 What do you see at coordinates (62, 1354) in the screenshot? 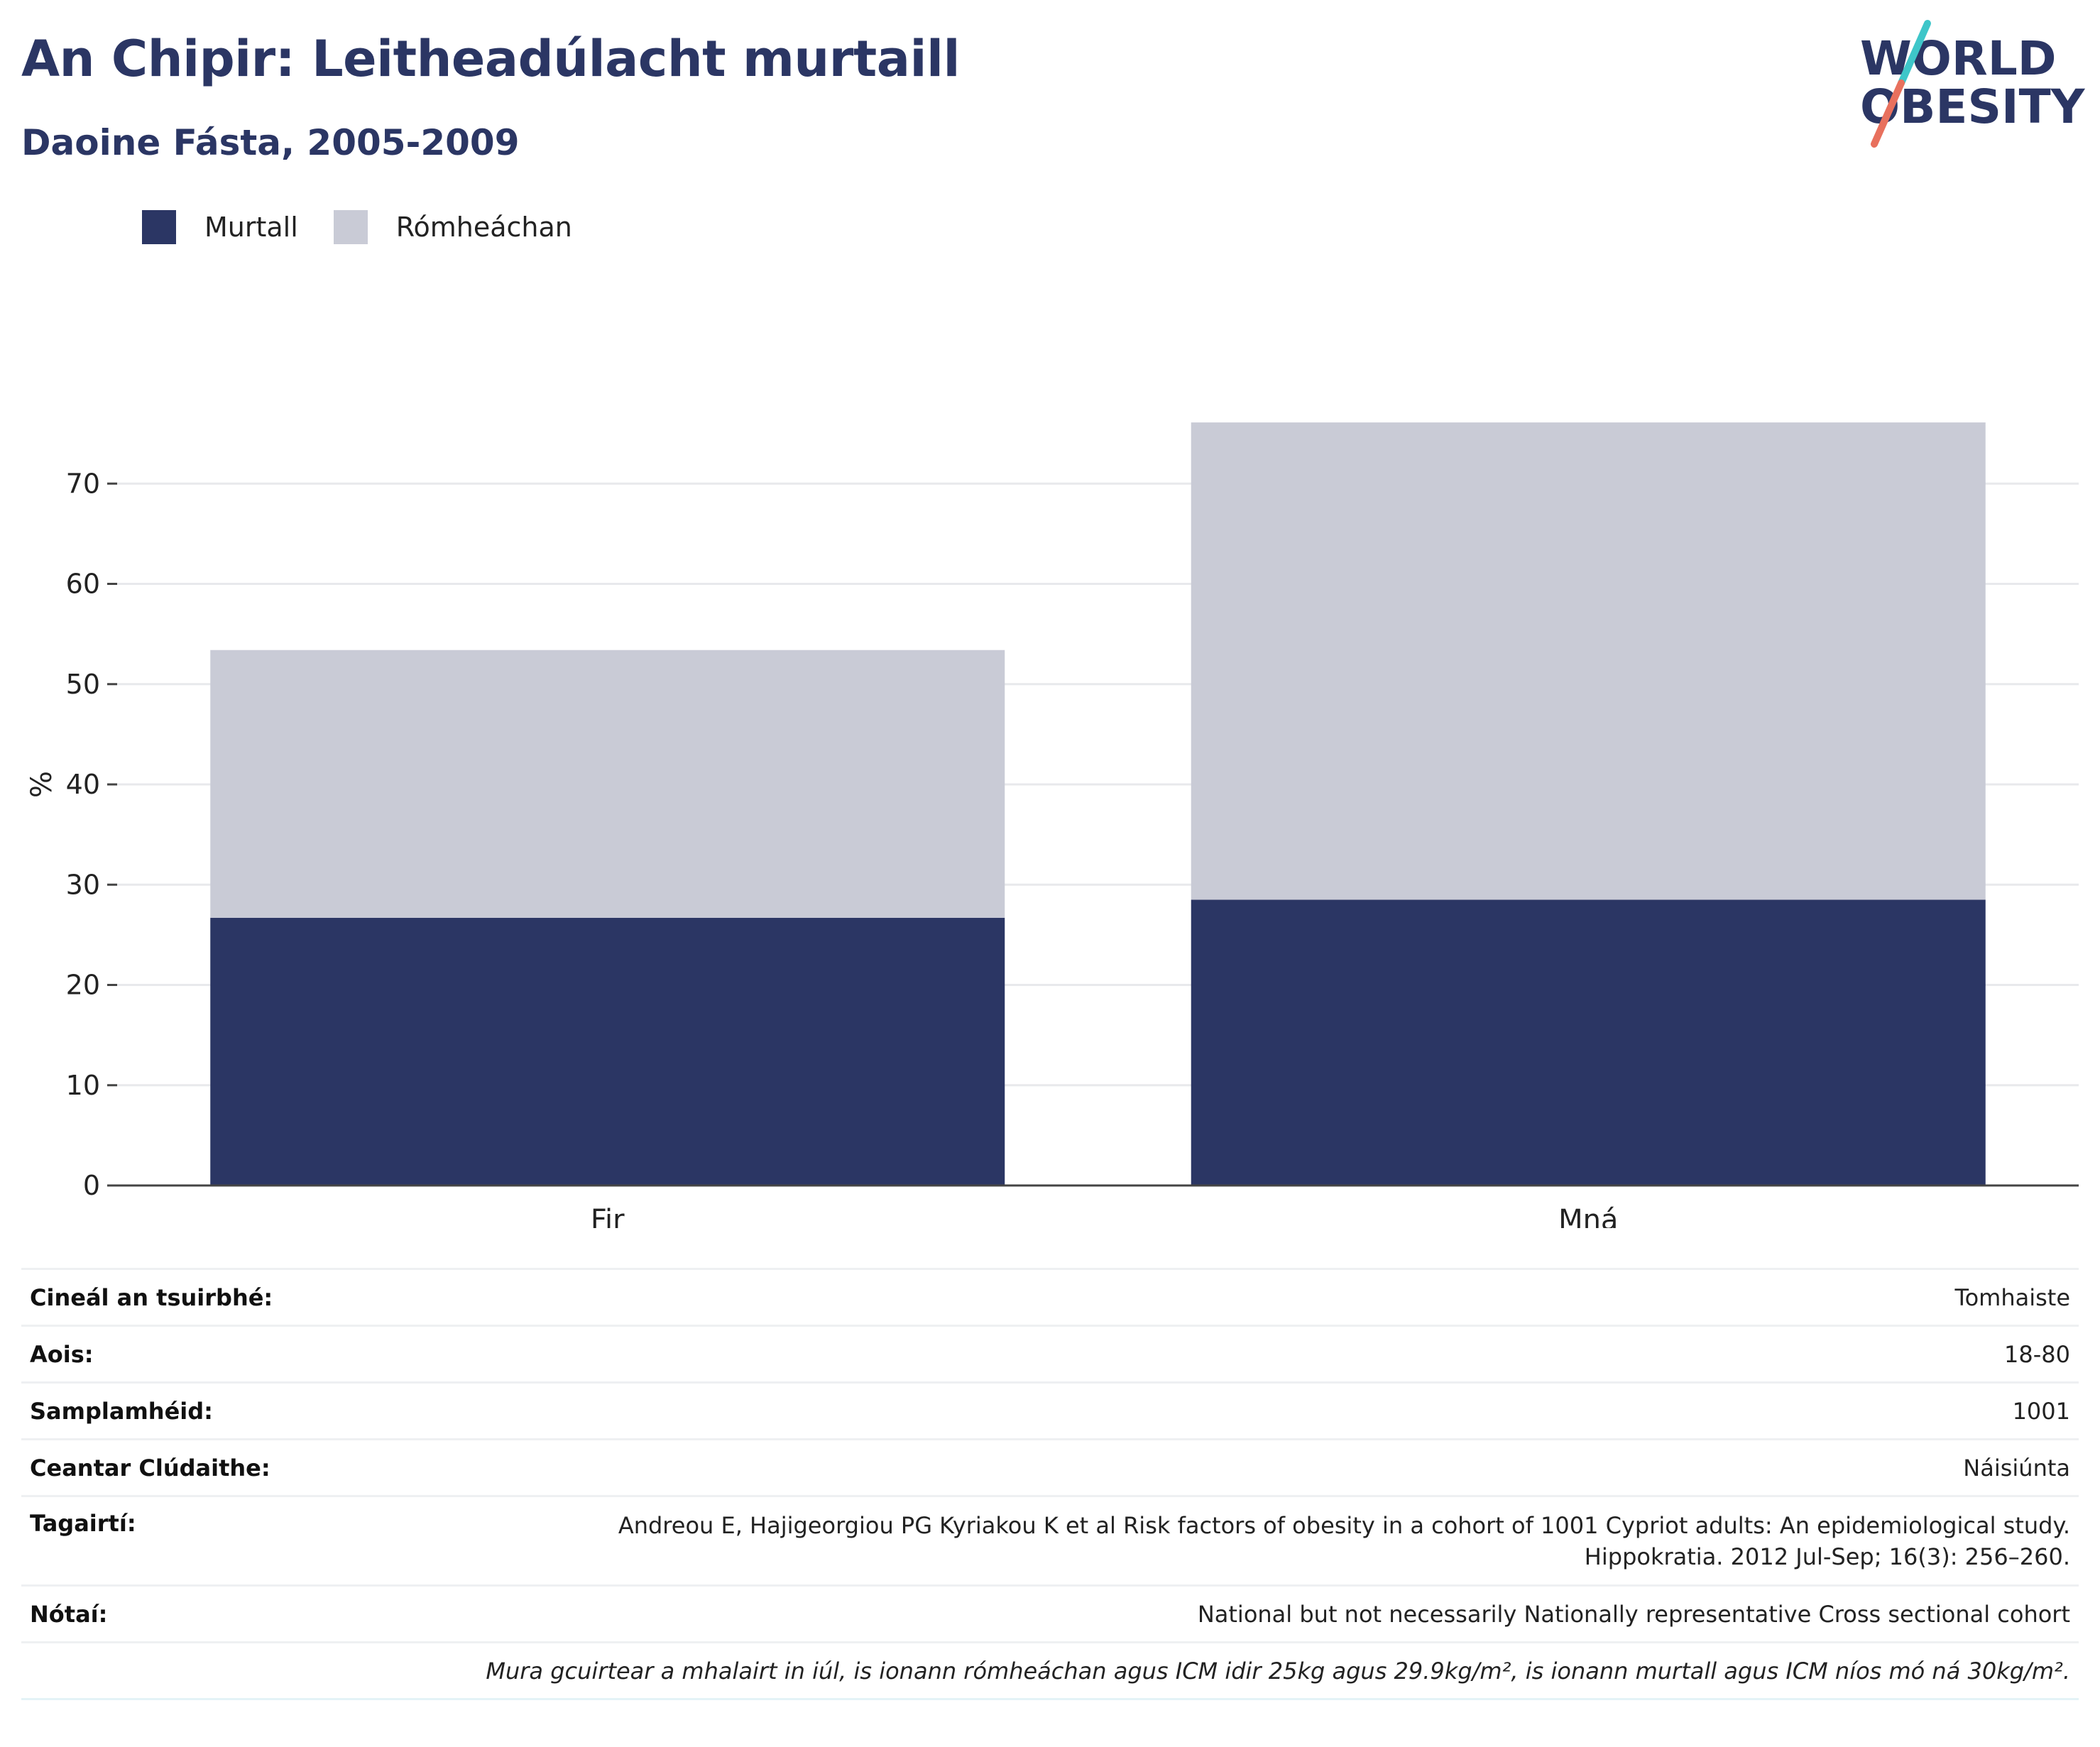
I see `info-label: Aois:` at bounding box center [62, 1354].